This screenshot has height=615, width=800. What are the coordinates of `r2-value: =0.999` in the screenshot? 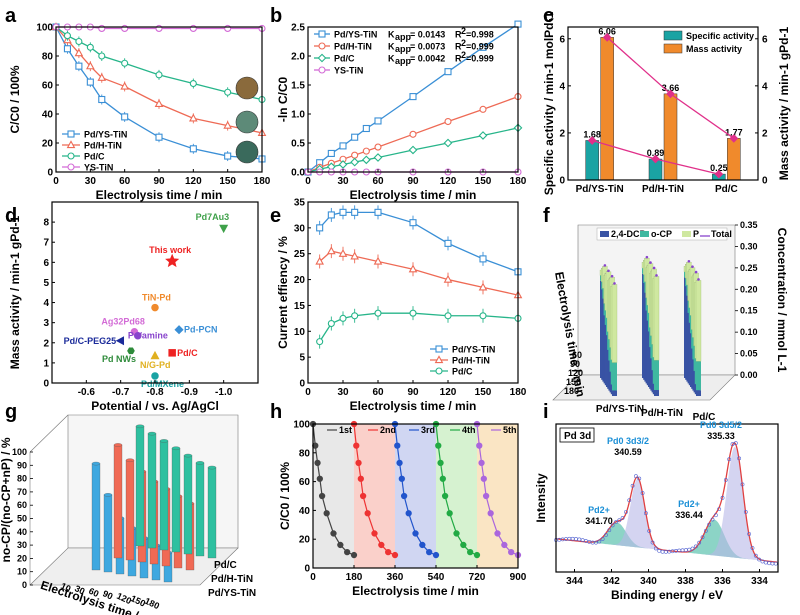 It's located at (480, 59).